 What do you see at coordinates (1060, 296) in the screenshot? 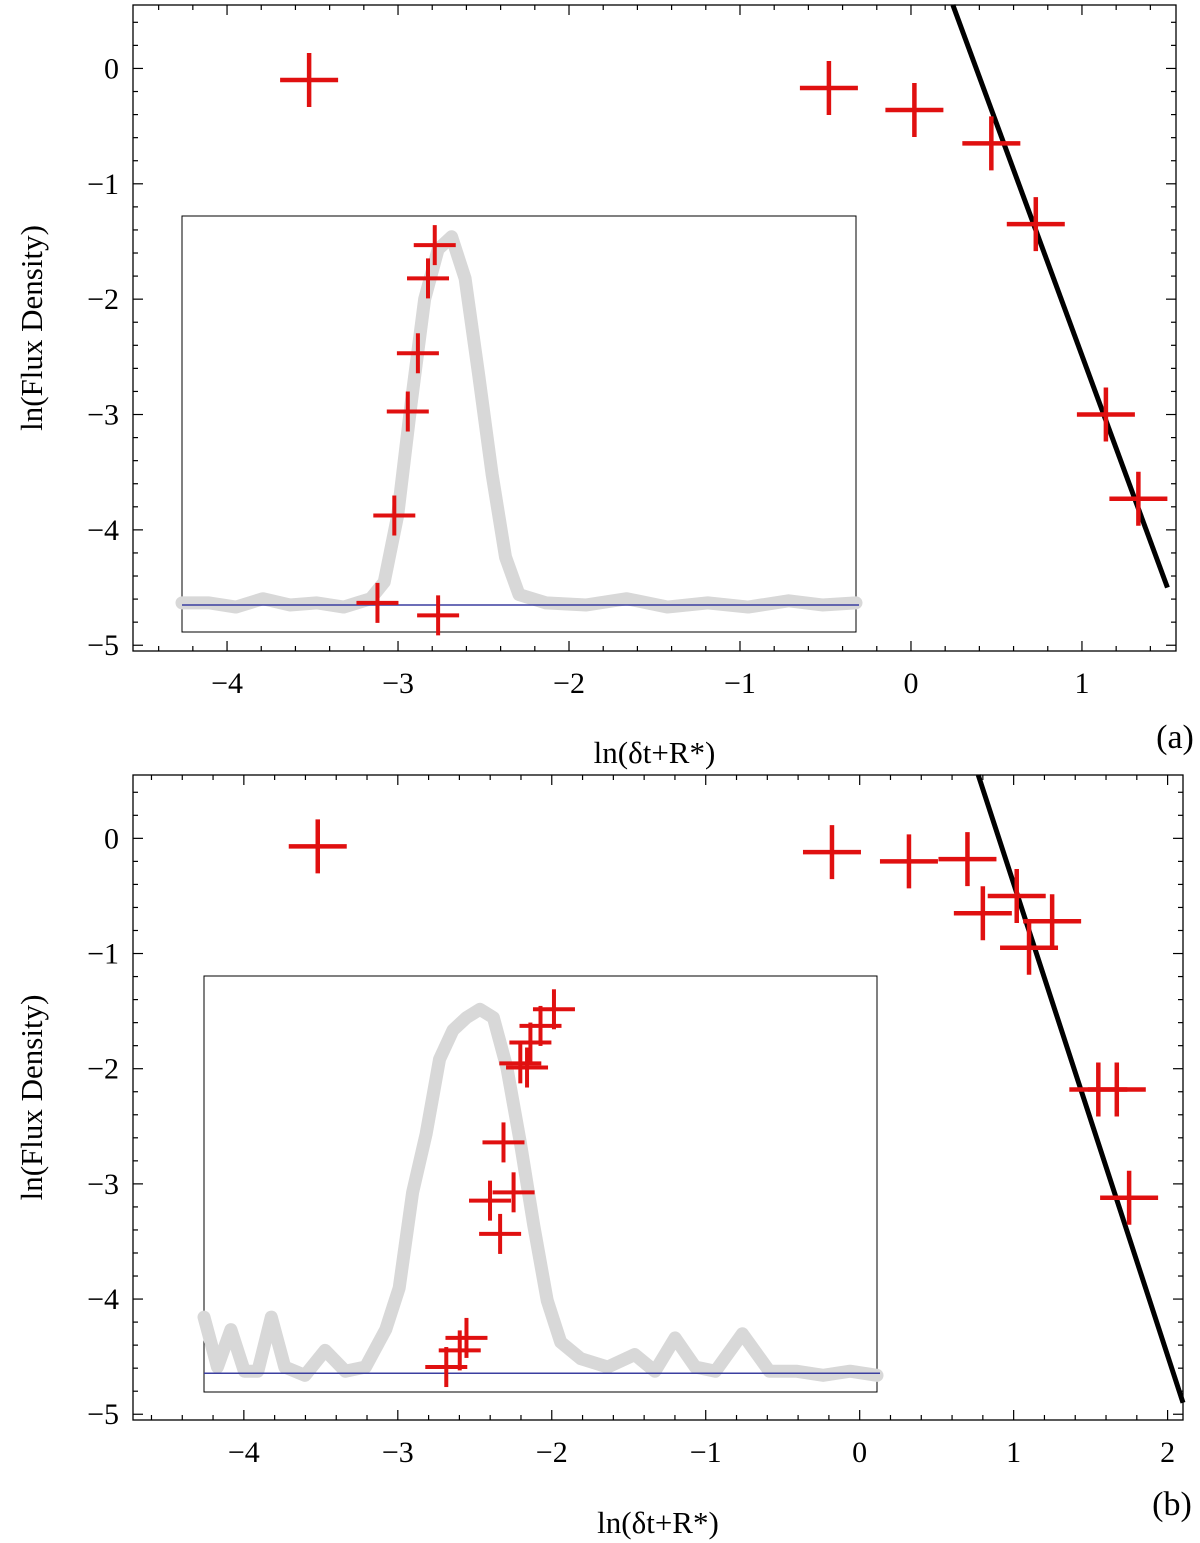
I see `fit-line` at bounding box center [1060, 296].